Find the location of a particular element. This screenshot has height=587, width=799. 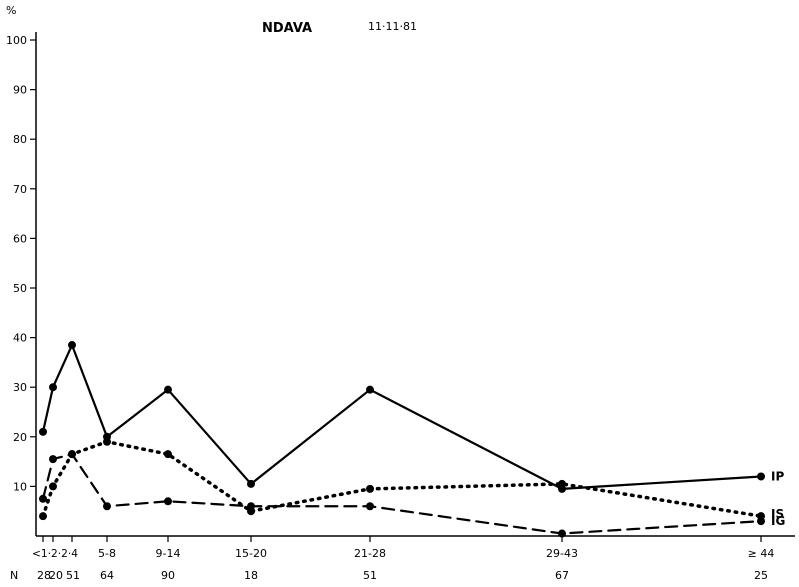

y-tick-label: 10 is located at coordinates (20, 486).